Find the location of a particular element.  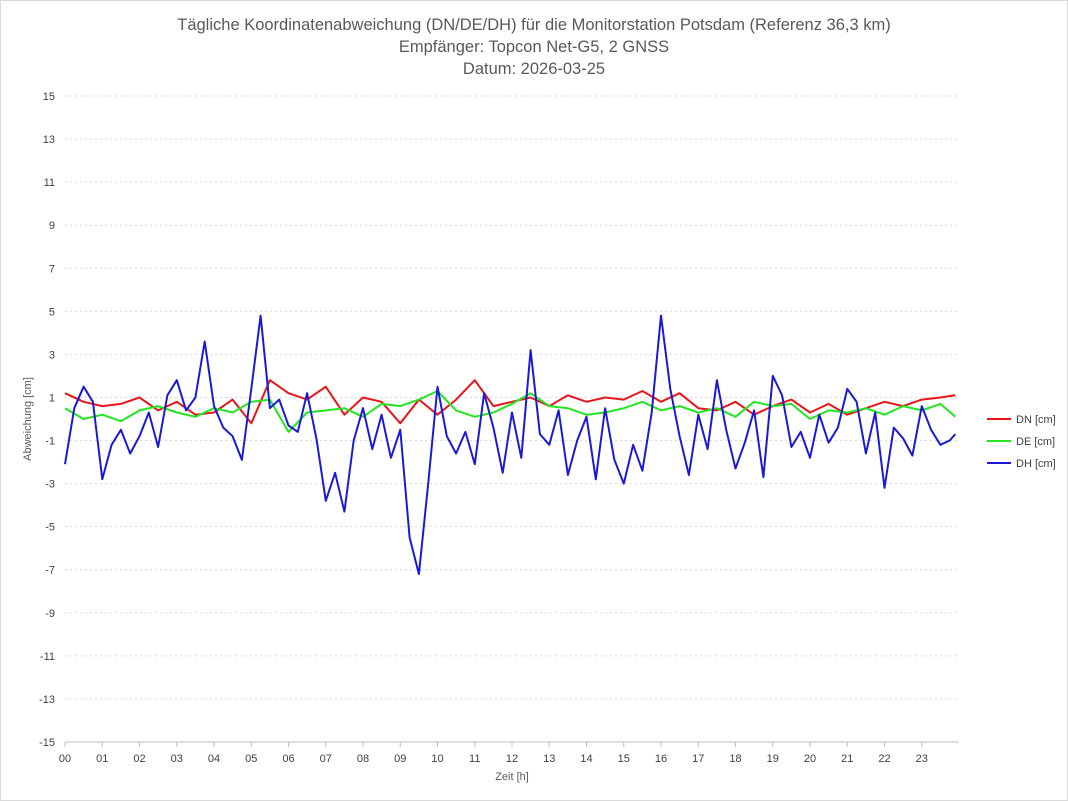

y-tick-label: -9 is located at coordinates (50, 614).